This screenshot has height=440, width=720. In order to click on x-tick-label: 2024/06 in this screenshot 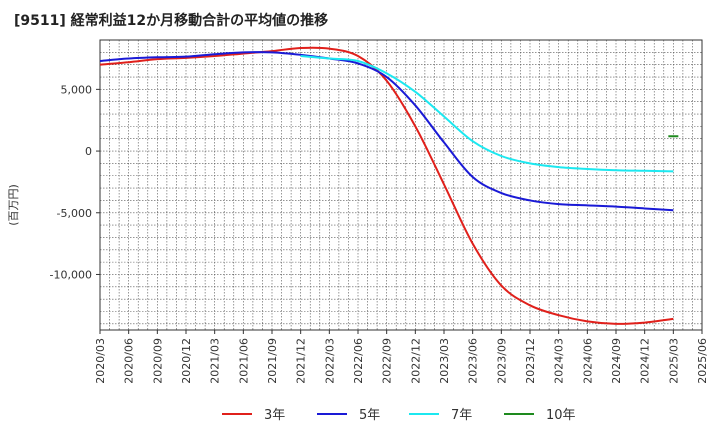, I will do `click(587, 361)`.